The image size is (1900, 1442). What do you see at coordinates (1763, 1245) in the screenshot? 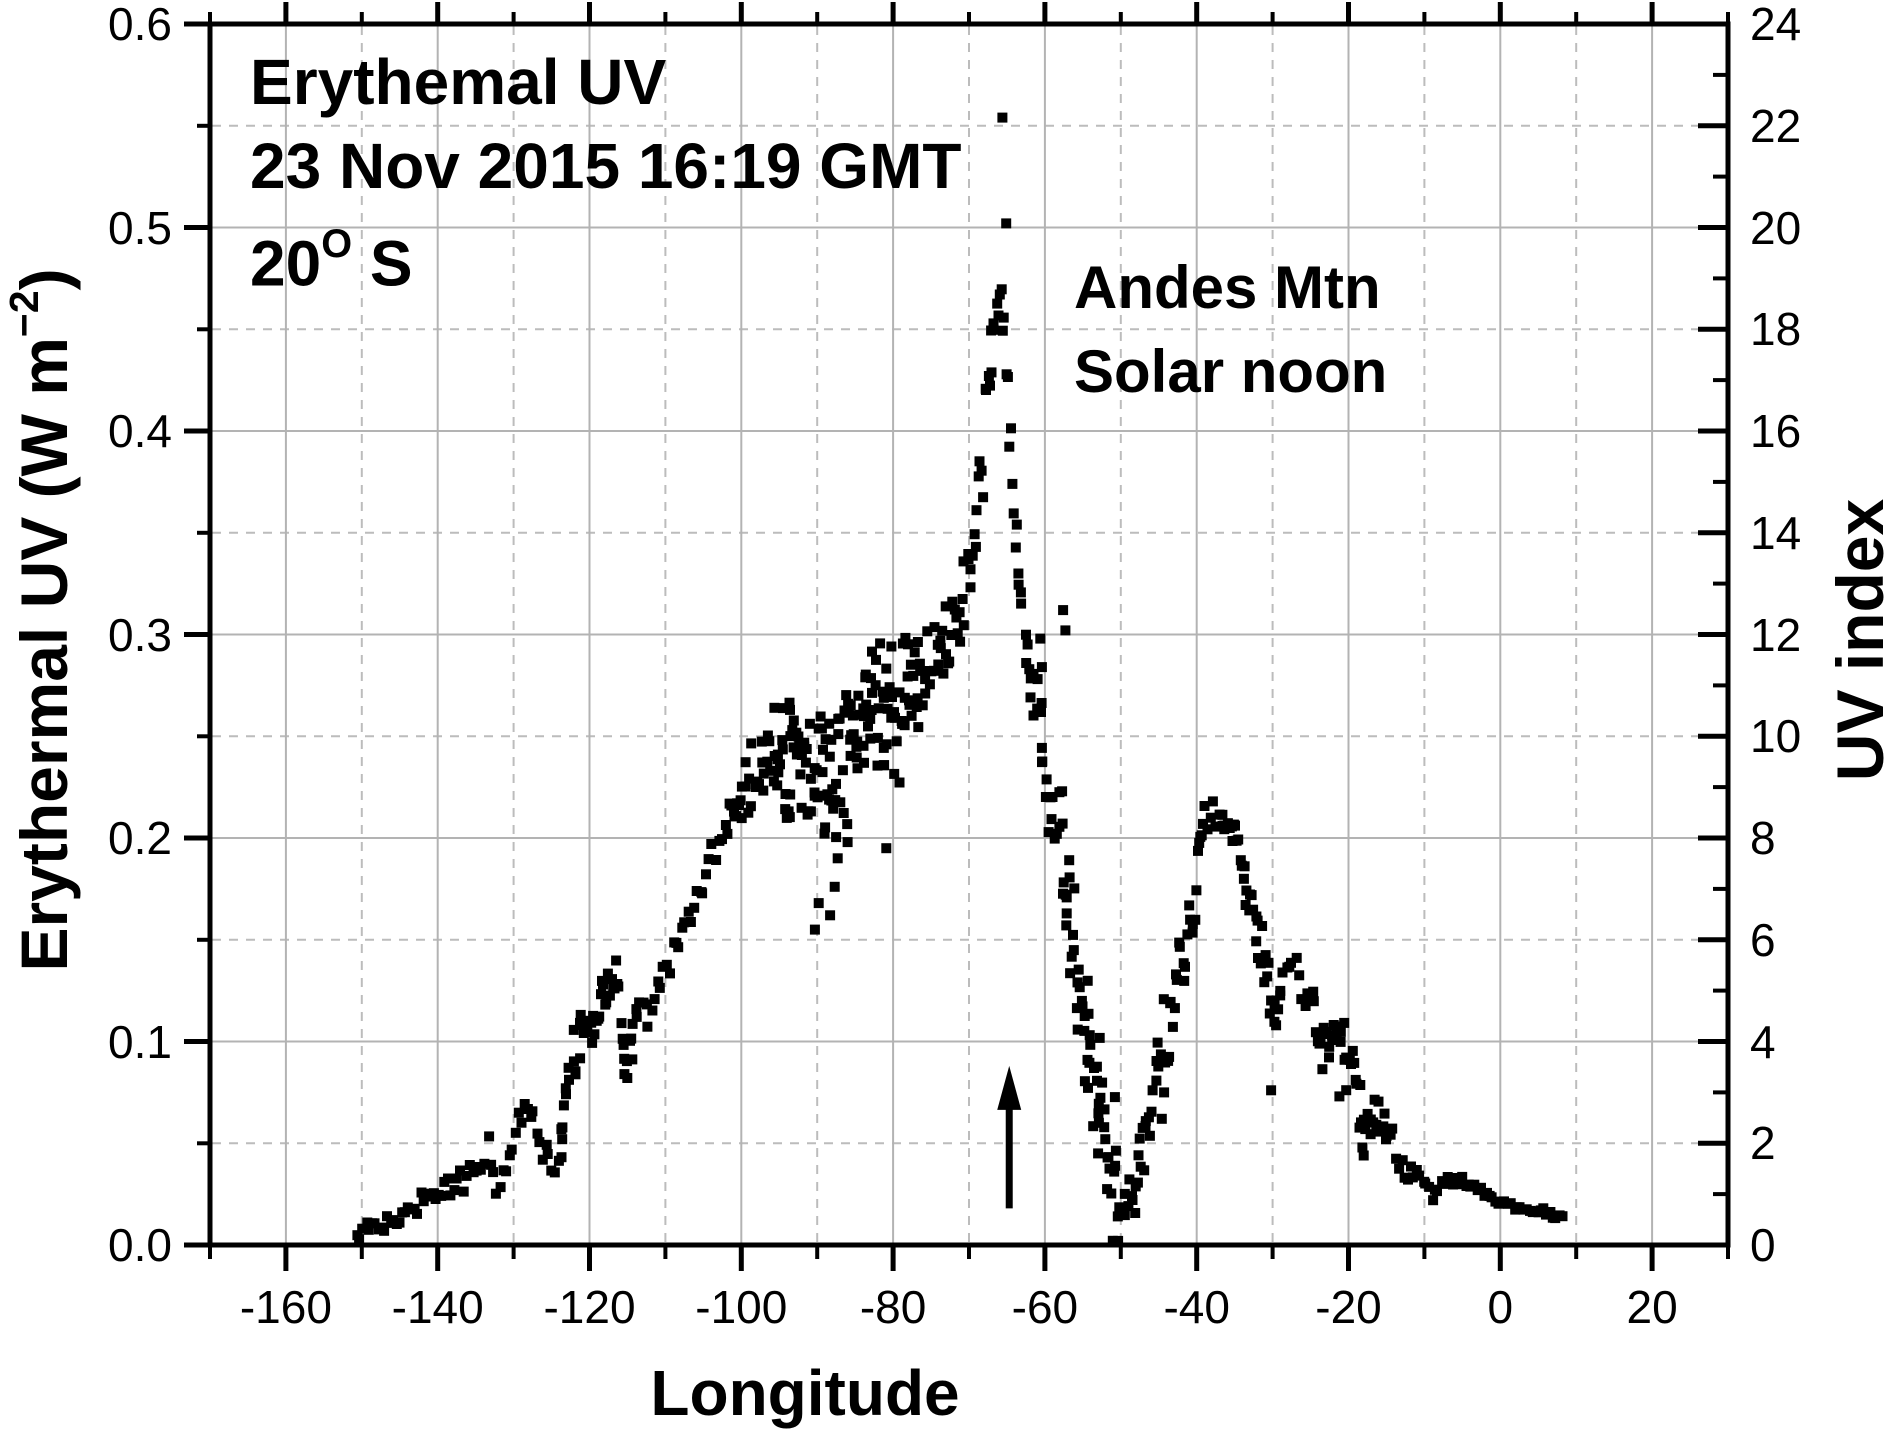
I see `y-right-tick-label: 0` at bounding box center [1763, 1245].